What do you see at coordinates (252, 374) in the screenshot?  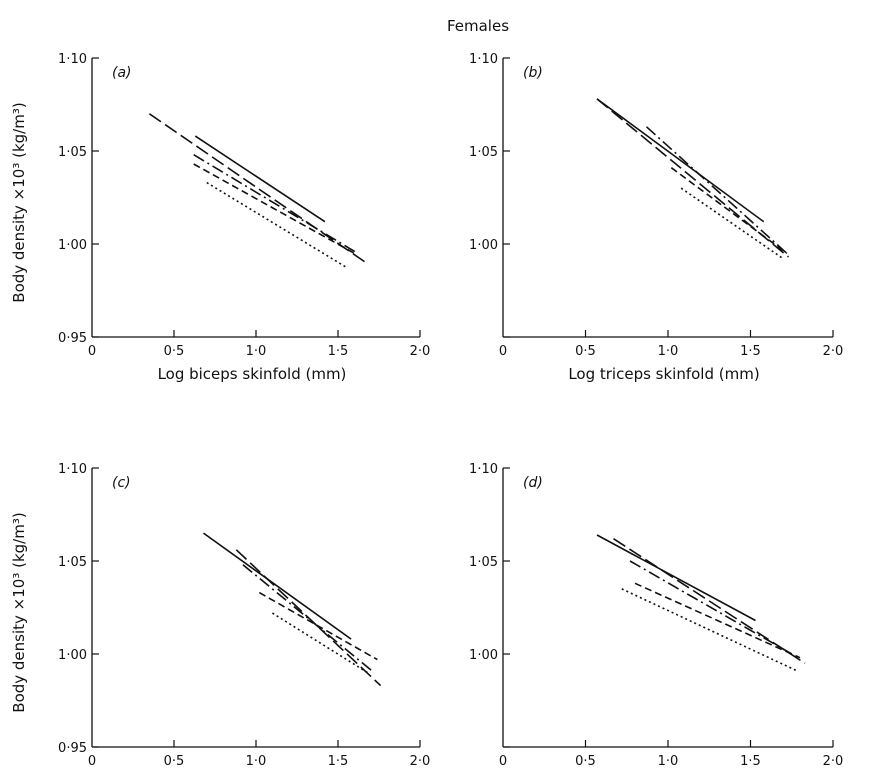 I see `x-axis-label: Log biceps skinfold (mm)` at bounding box center [252, 374].